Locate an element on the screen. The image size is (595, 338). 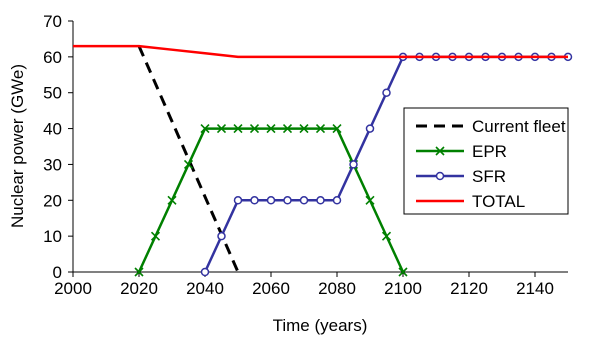
legend: Current fleet EPR SFR TOTAL is located at coordinates (486, 161).